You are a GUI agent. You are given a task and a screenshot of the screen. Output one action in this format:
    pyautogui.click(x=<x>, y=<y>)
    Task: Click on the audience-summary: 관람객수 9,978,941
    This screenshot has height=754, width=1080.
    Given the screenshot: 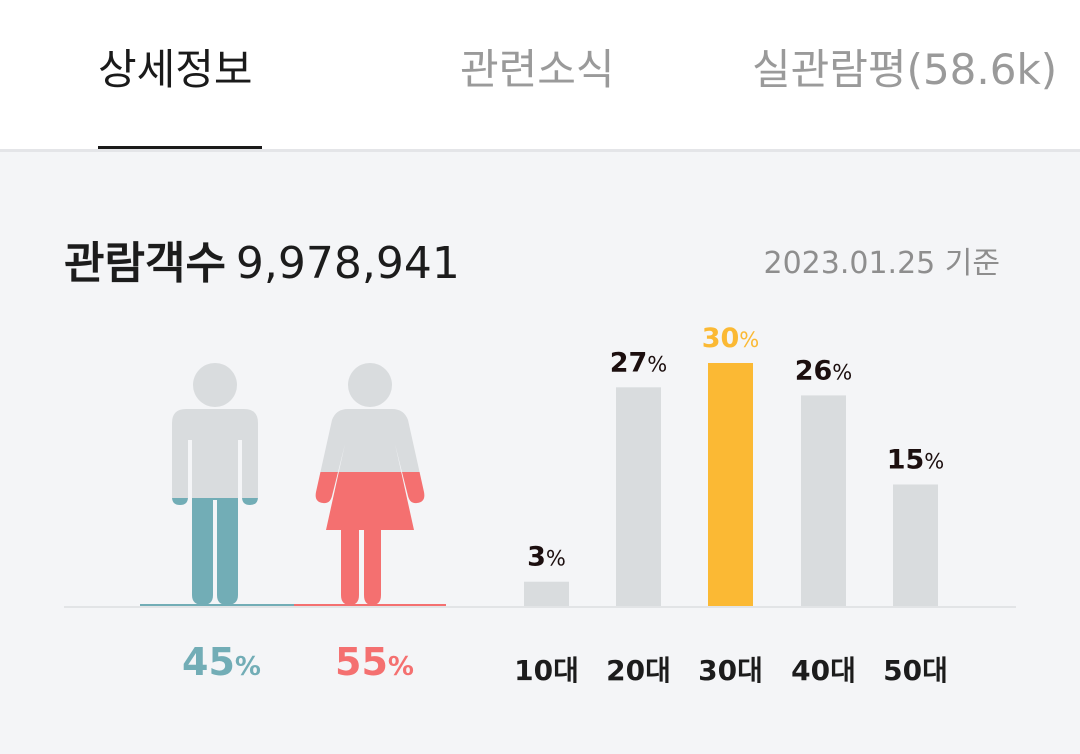 What is the action you would take?
    pyautogui.click(x=262, y=264)
    